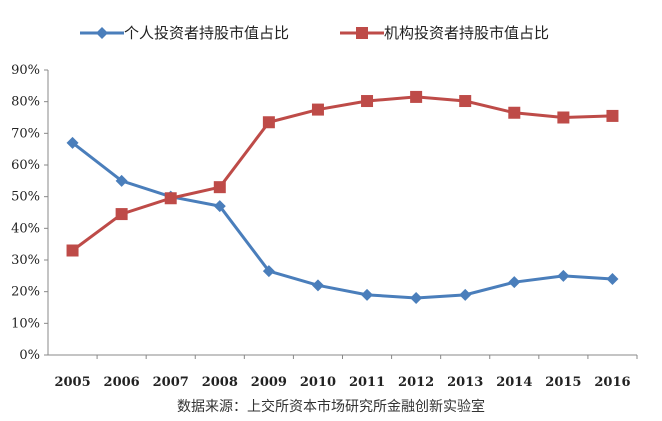 Image resolution: width=662 pixels, height=421 pixels. I want to click on y-tick-label: 30%, so click(25, 260).